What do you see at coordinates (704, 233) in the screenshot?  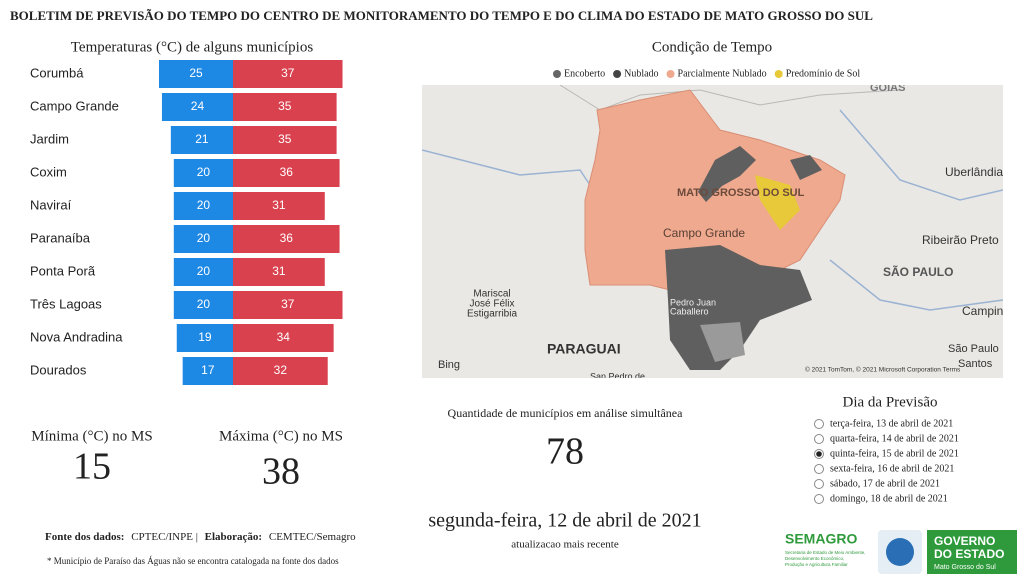 I see `map-place: Campo Grande` at bounding box center [704, 233].